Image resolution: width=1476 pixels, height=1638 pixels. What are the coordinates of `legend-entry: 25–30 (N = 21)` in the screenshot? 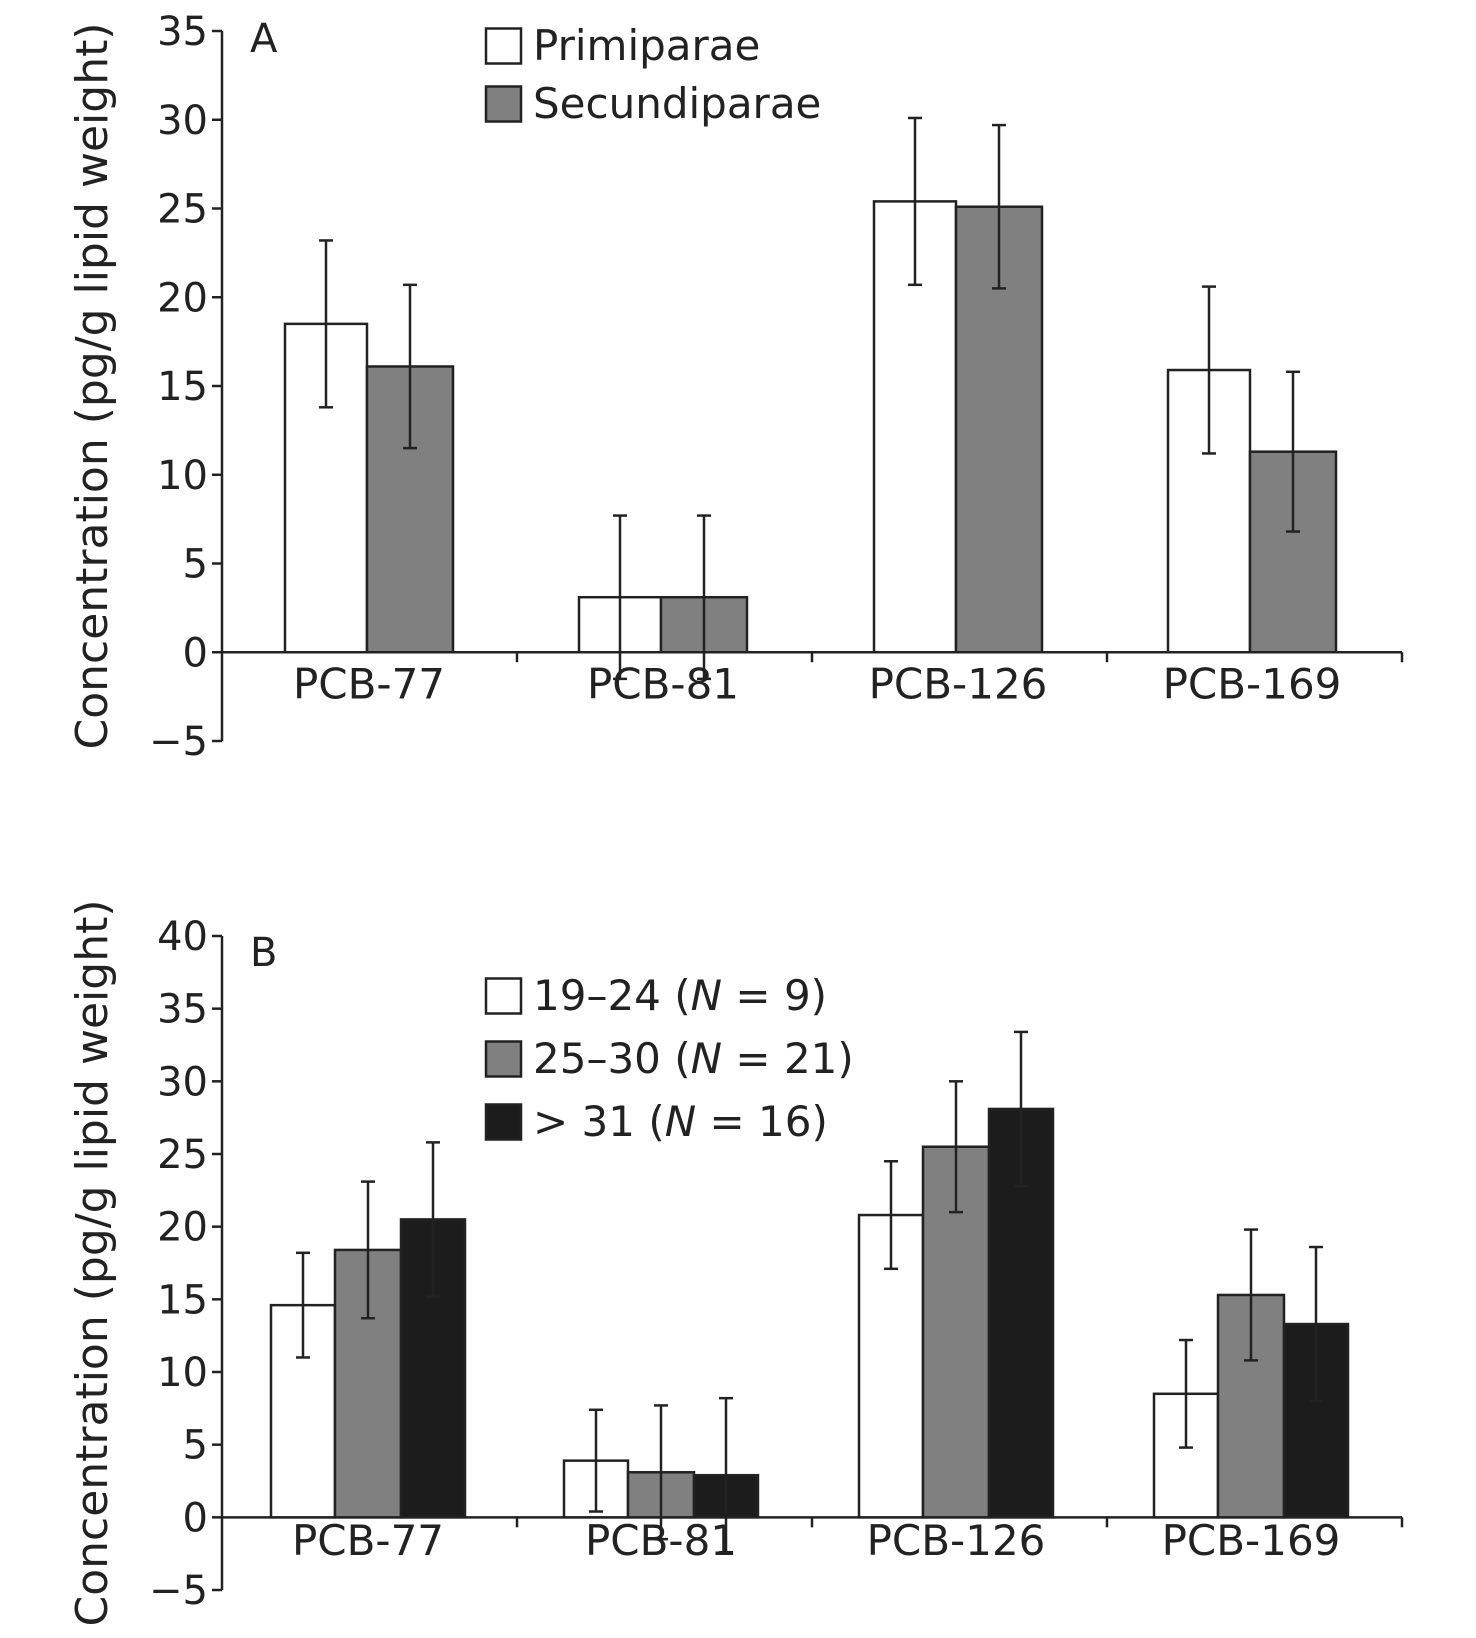 It's located at (693, 1058).